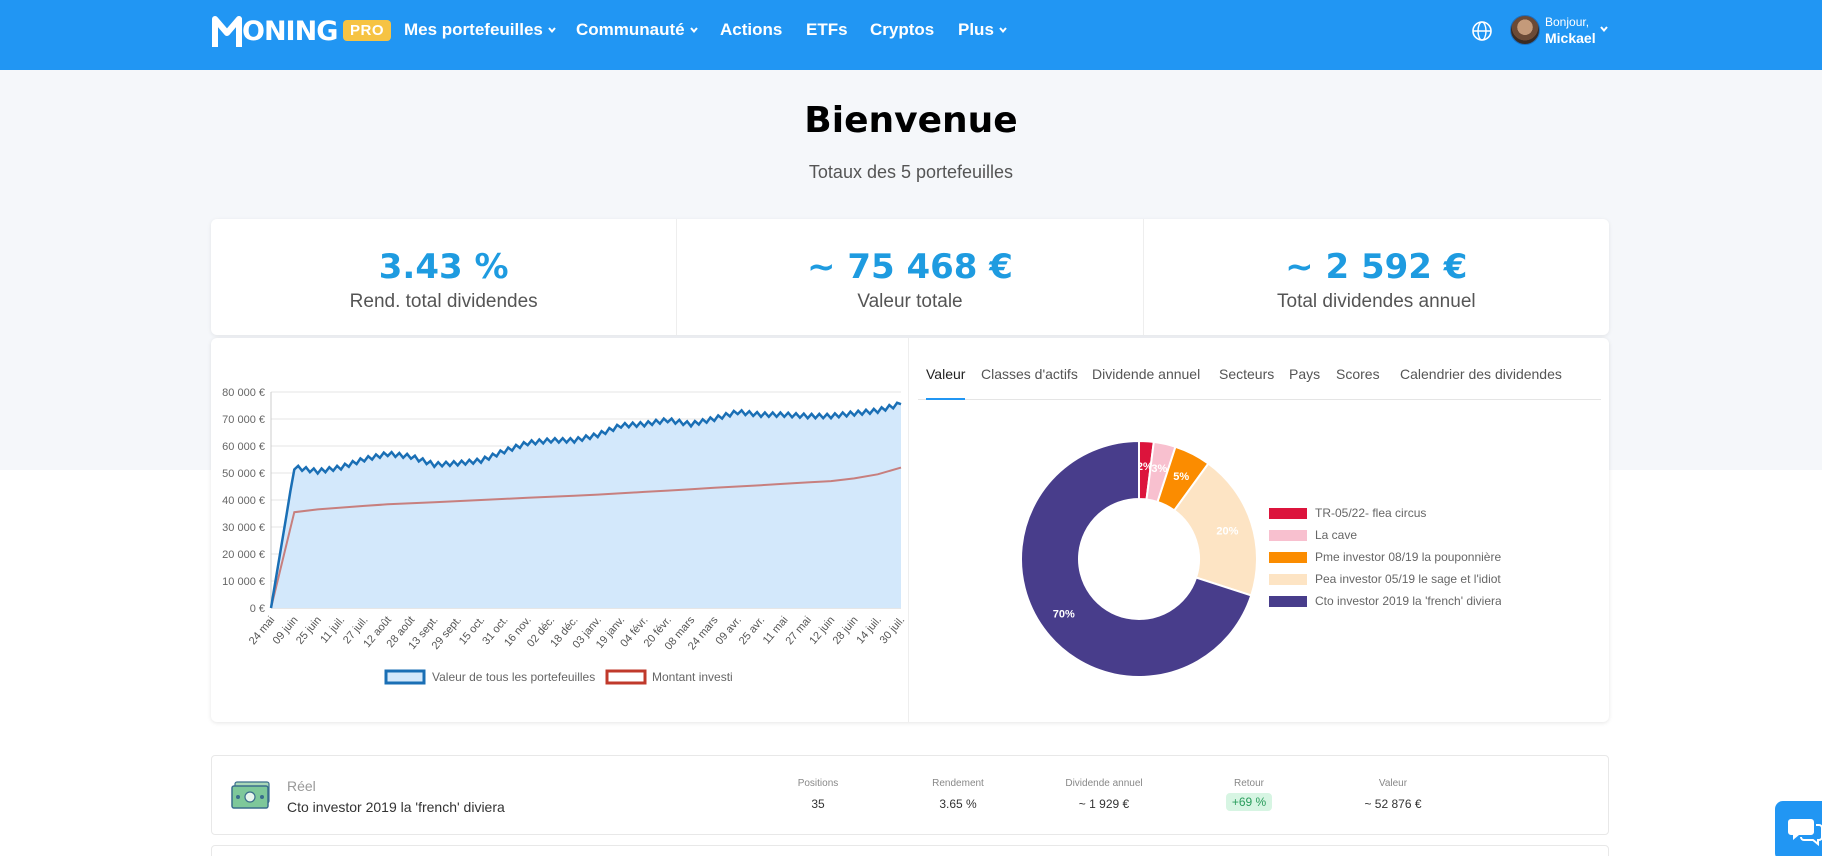 The height and width of the screenshot is (856, 1822). What do you see at coordinates (1393, 794) in the screenshot?
I see `col-valeur: Valeur ~ 52 876 €` at bounding box center [1393, 794].